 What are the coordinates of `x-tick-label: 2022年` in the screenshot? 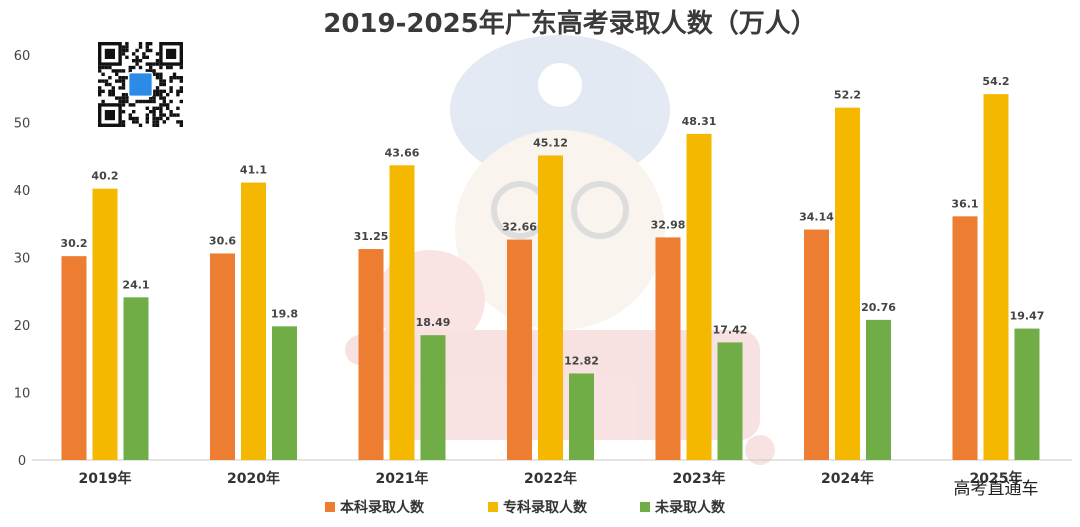 It's located at (550, 478).